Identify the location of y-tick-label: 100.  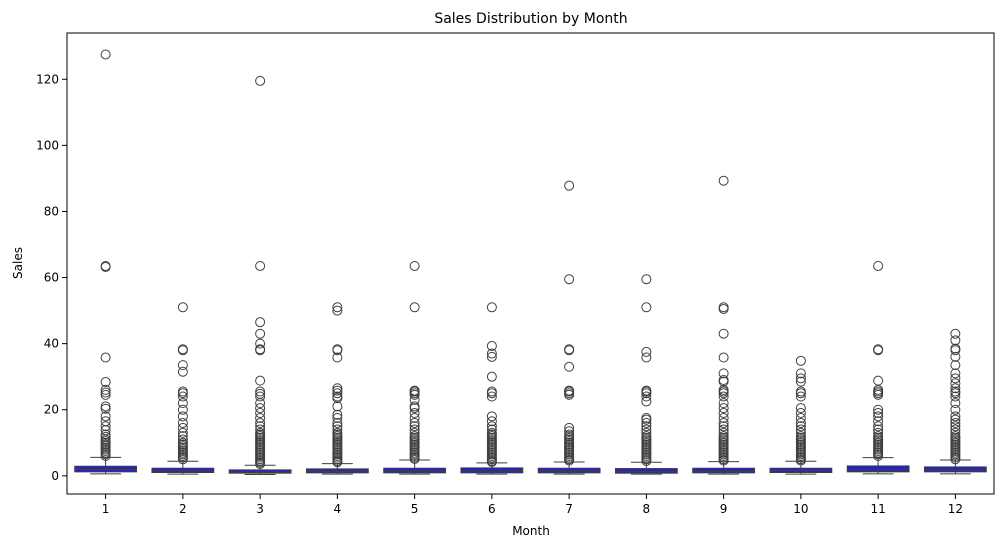
(47, 145).